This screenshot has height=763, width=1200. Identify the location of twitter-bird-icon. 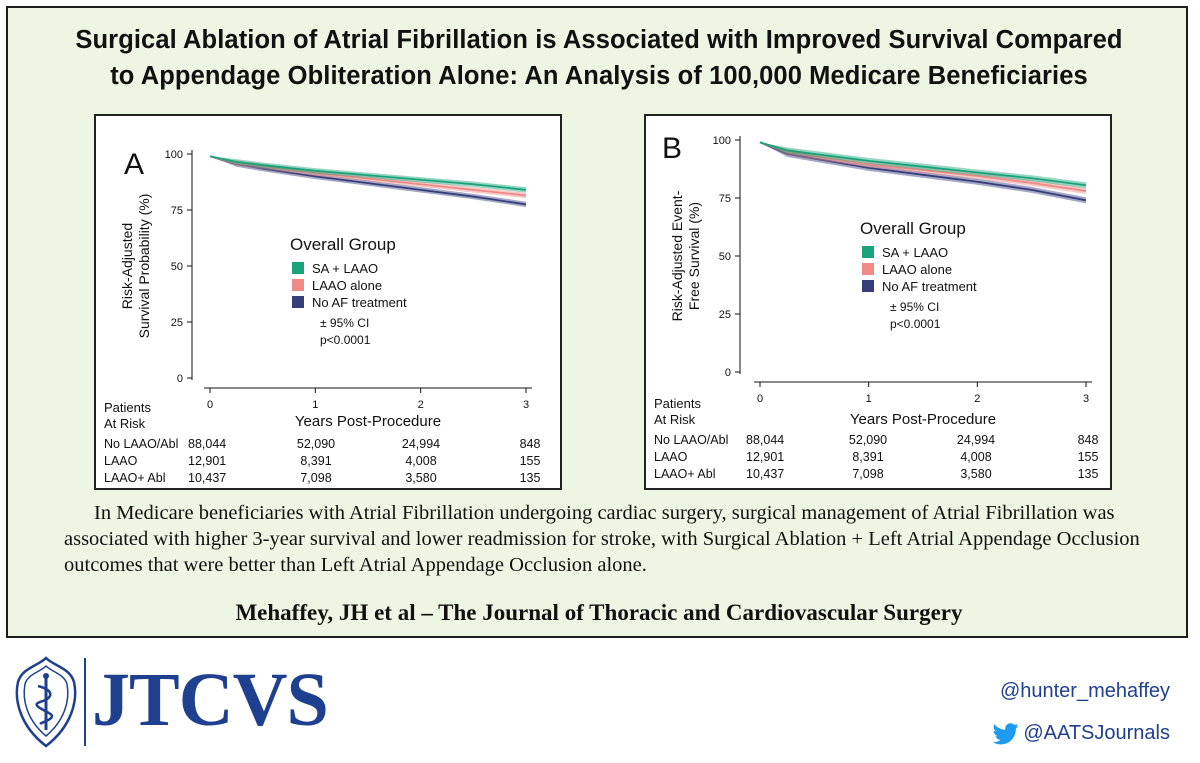
(1006, 733).